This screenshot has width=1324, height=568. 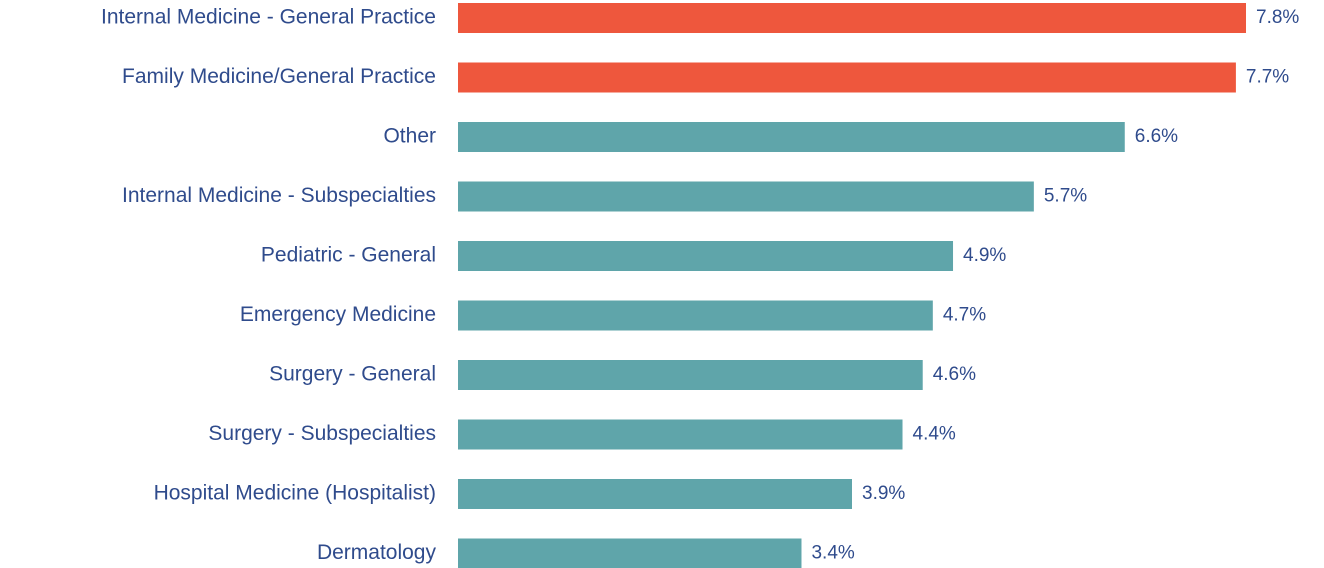 I want to click on value-label: 7.8%, so click(x=1277, y=17).